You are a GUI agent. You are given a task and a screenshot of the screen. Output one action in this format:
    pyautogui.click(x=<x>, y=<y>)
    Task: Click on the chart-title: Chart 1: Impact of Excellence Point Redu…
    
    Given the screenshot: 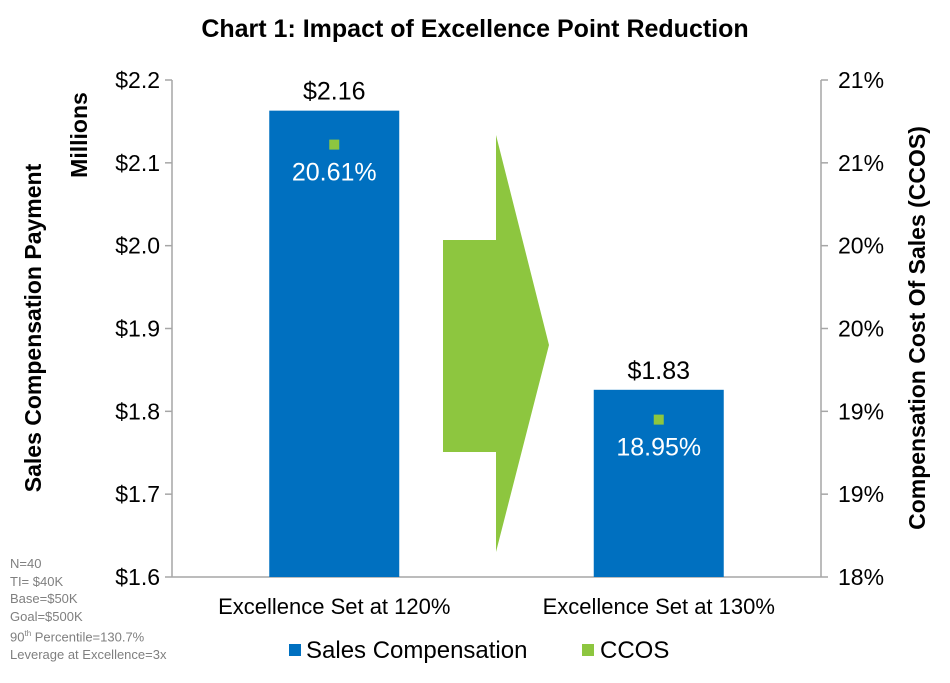 What is the action you would take?
    pyautogui.click(x=474, y=29)
    